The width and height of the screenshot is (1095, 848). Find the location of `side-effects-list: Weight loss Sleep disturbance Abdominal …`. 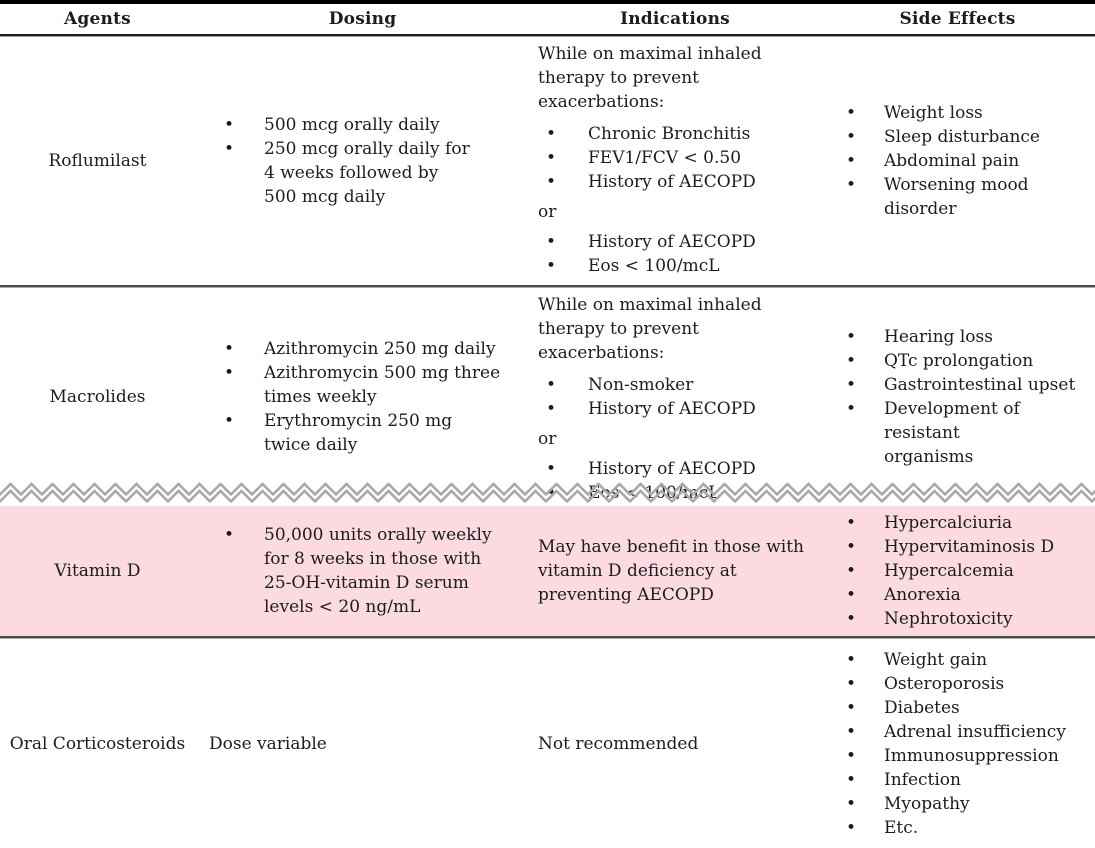

side-effects-list: Weight loss Sleep disturbance Abdominal … is located at coordinates (957, 161).